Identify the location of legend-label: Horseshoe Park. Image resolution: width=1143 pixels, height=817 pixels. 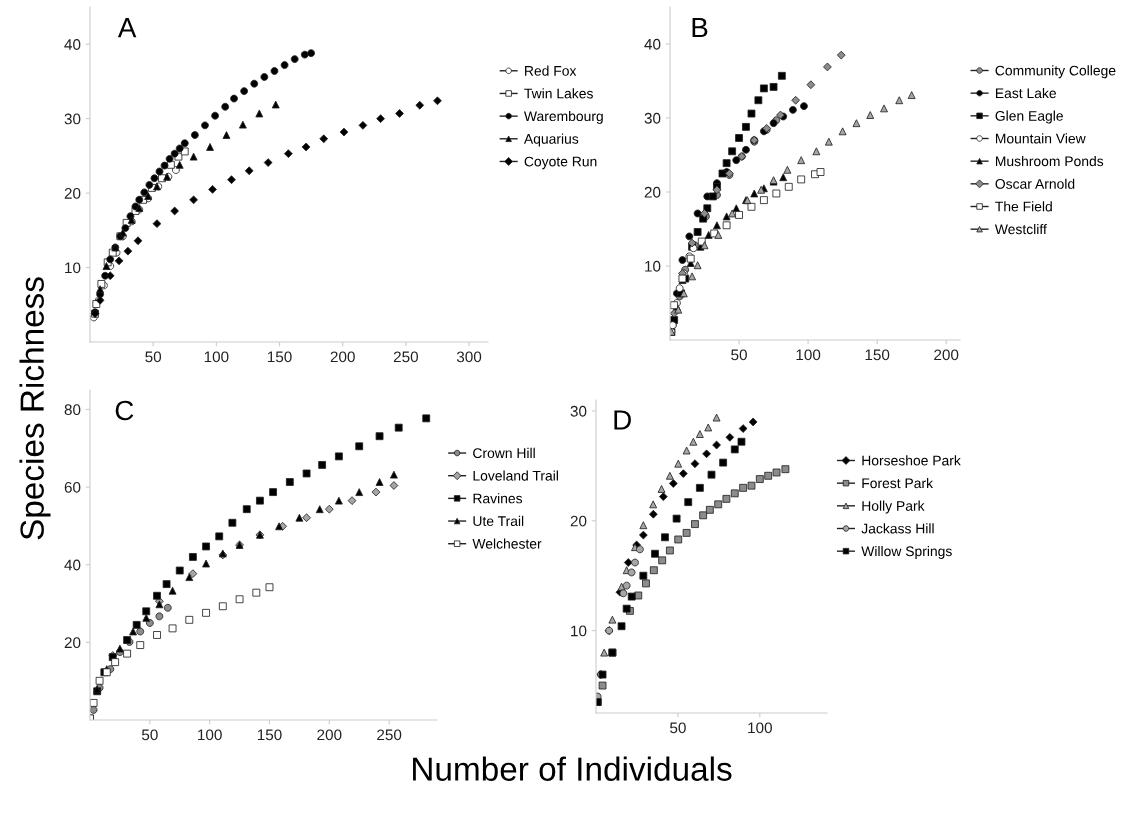
(911, 460).